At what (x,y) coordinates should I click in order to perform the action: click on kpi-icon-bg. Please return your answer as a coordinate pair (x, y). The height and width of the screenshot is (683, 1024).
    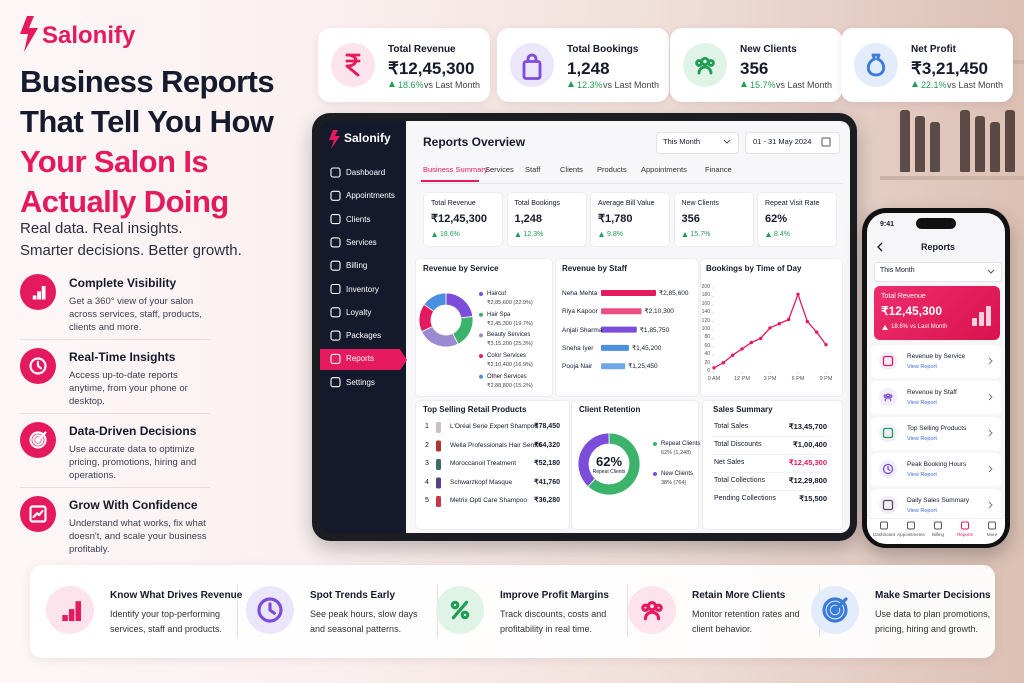
    Looking at the image, I should click on (876, 65).